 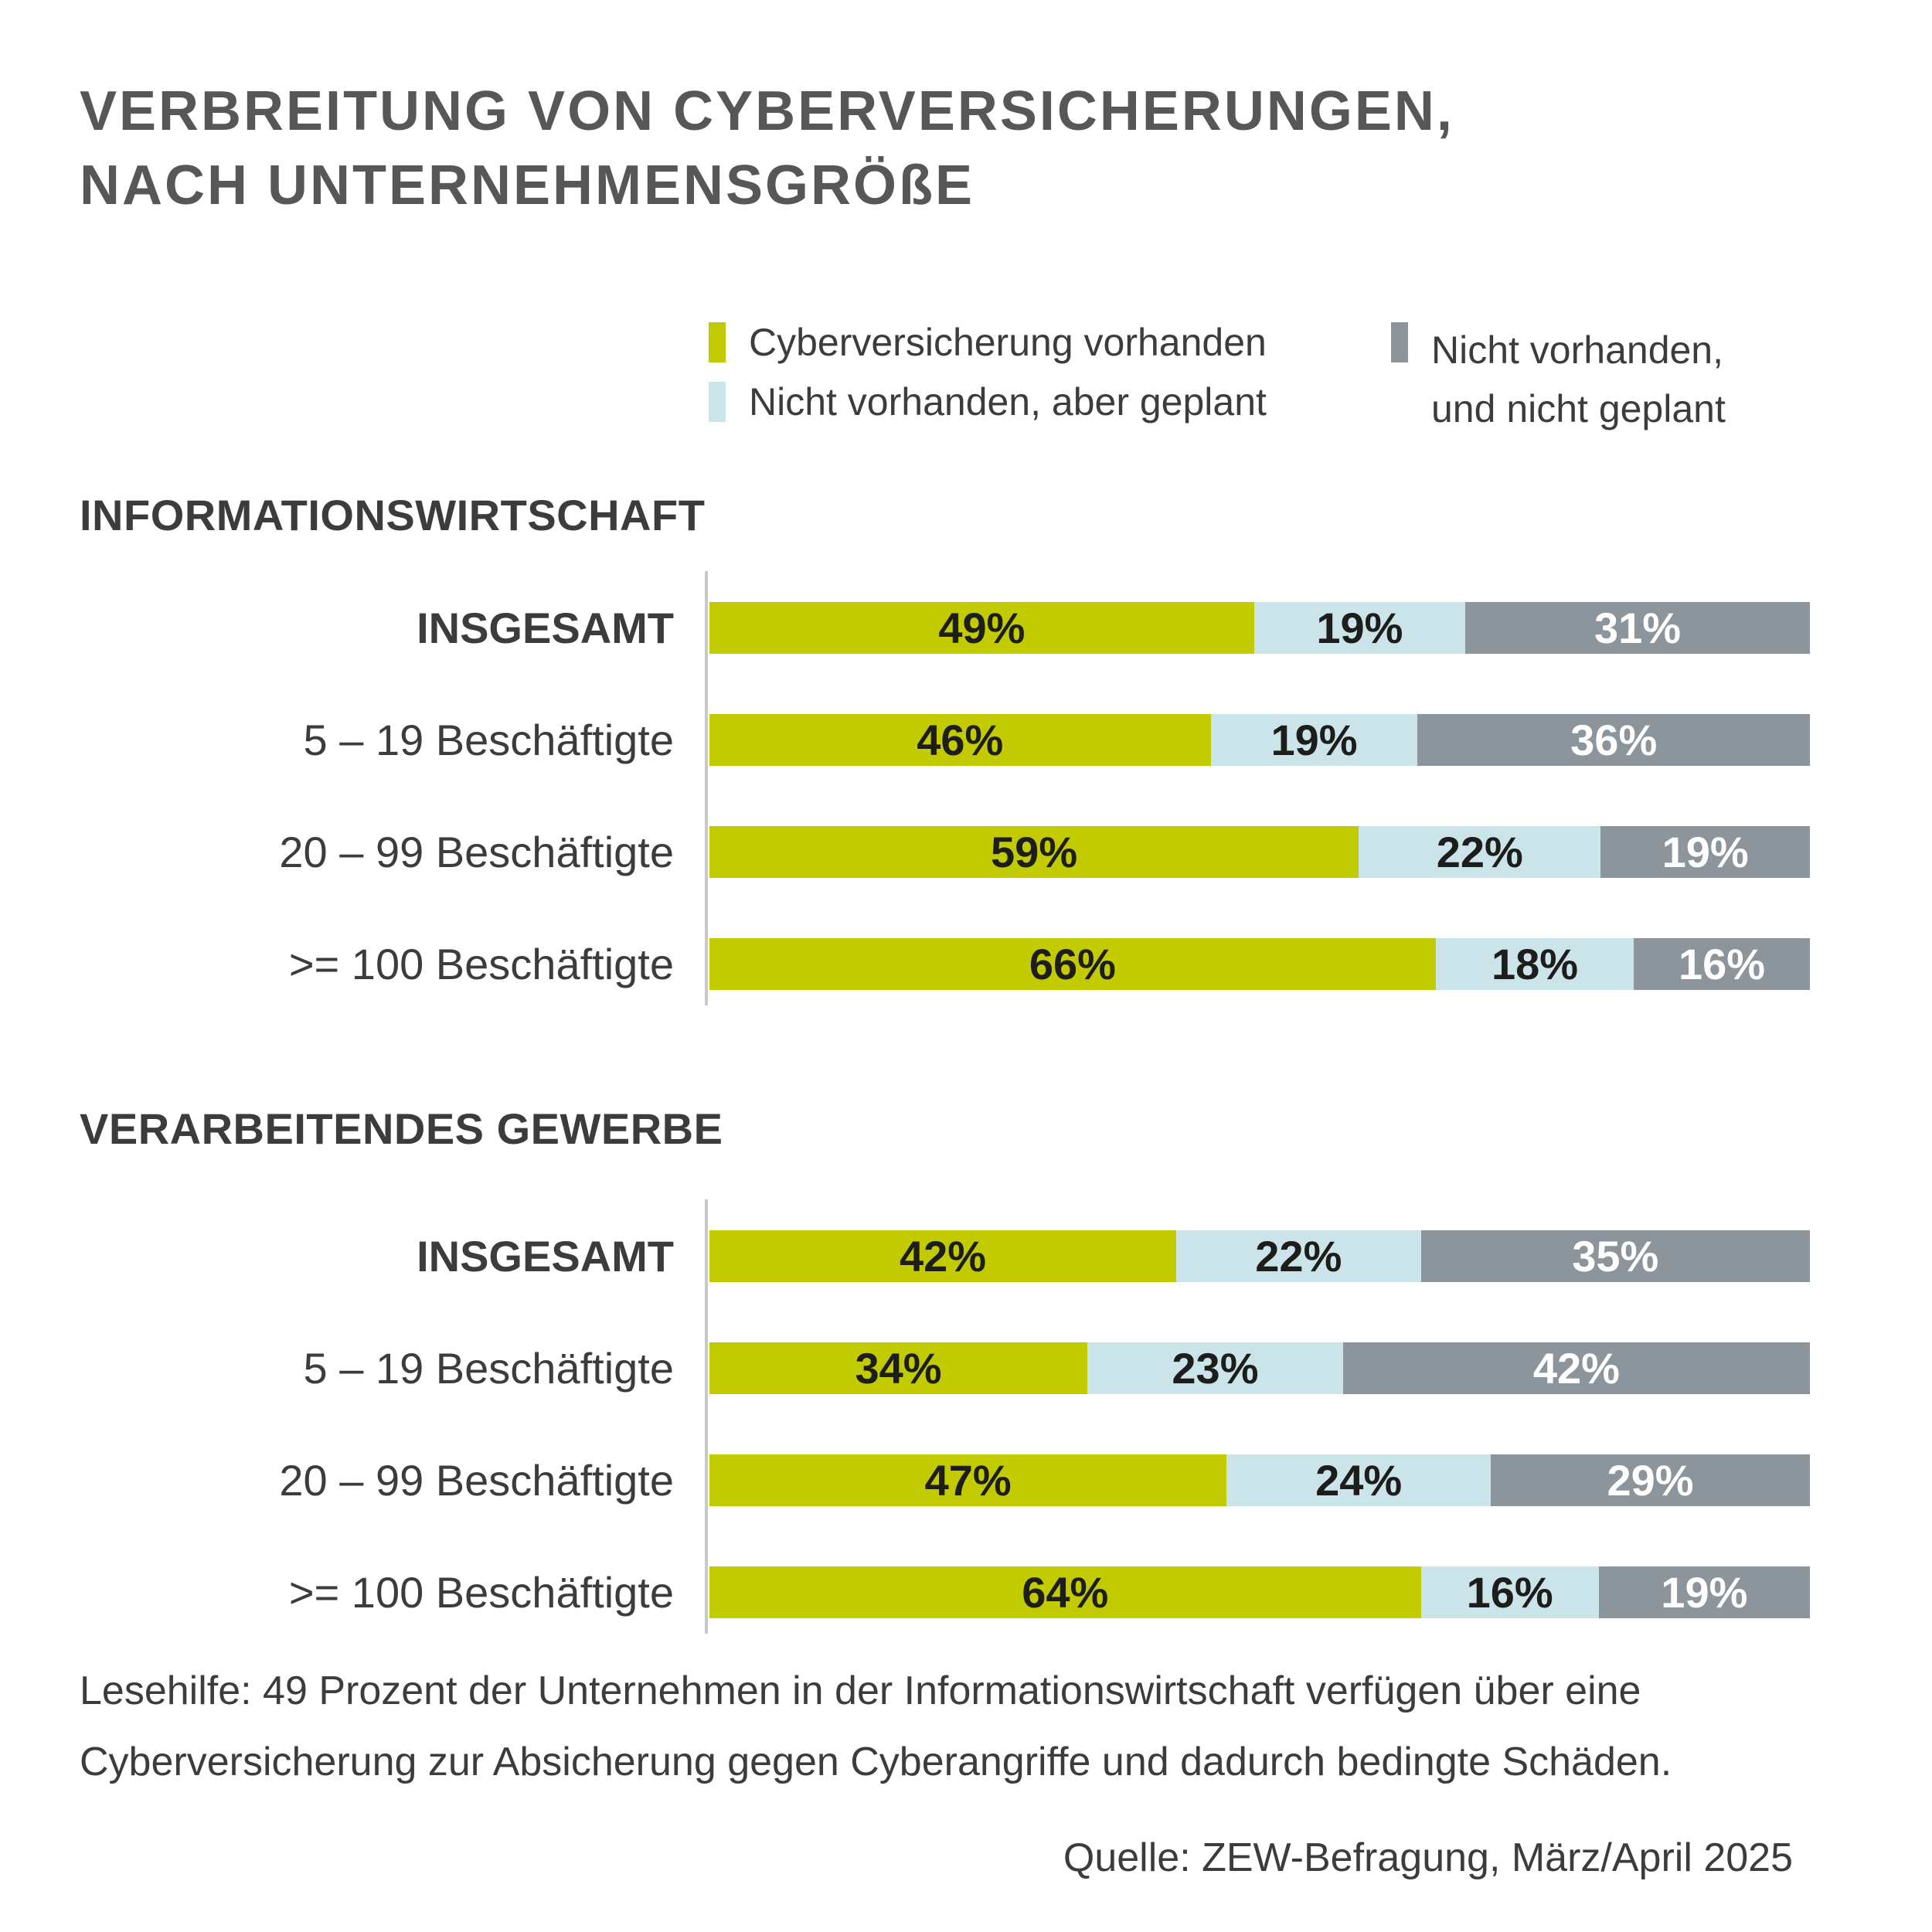 I want to click on stacked-bar: 49% 19% 31%, so click(x=1260, y=628).